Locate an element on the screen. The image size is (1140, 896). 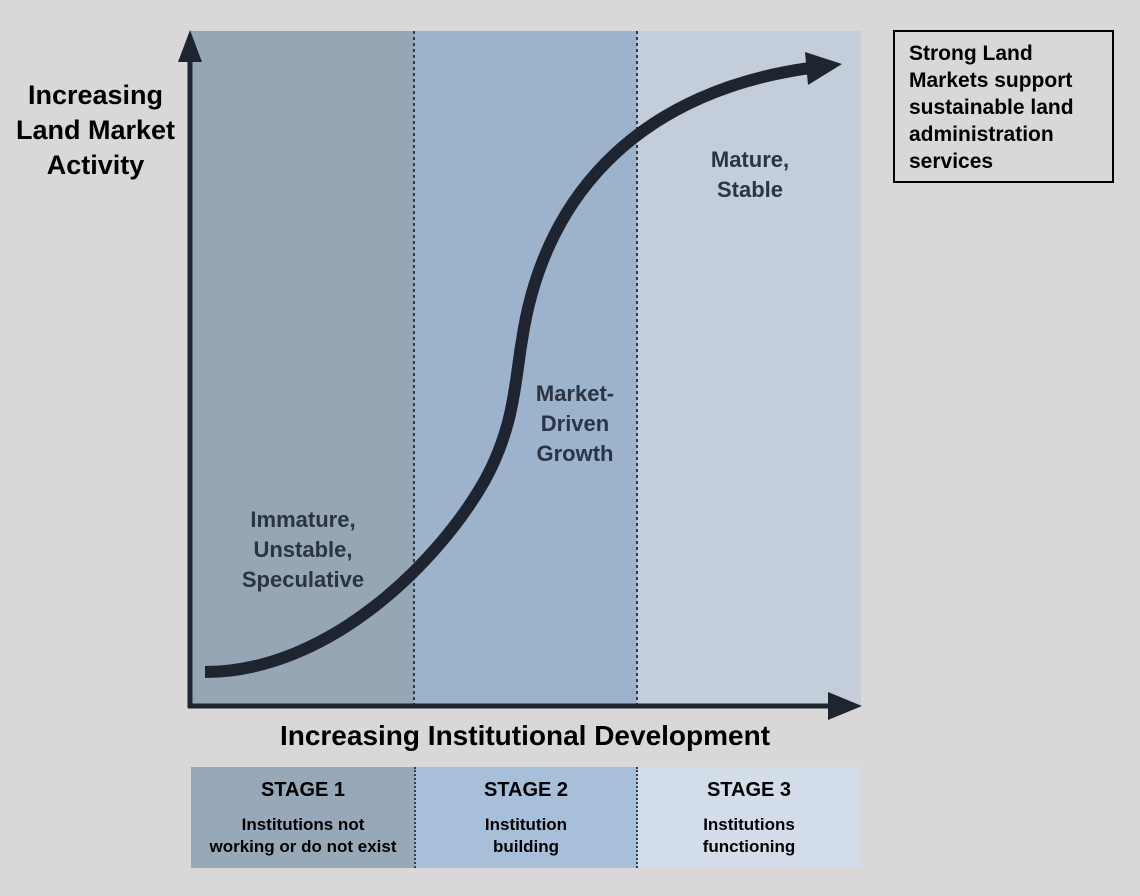
y-axis-arrowhead is located at coordinates (190, 46).